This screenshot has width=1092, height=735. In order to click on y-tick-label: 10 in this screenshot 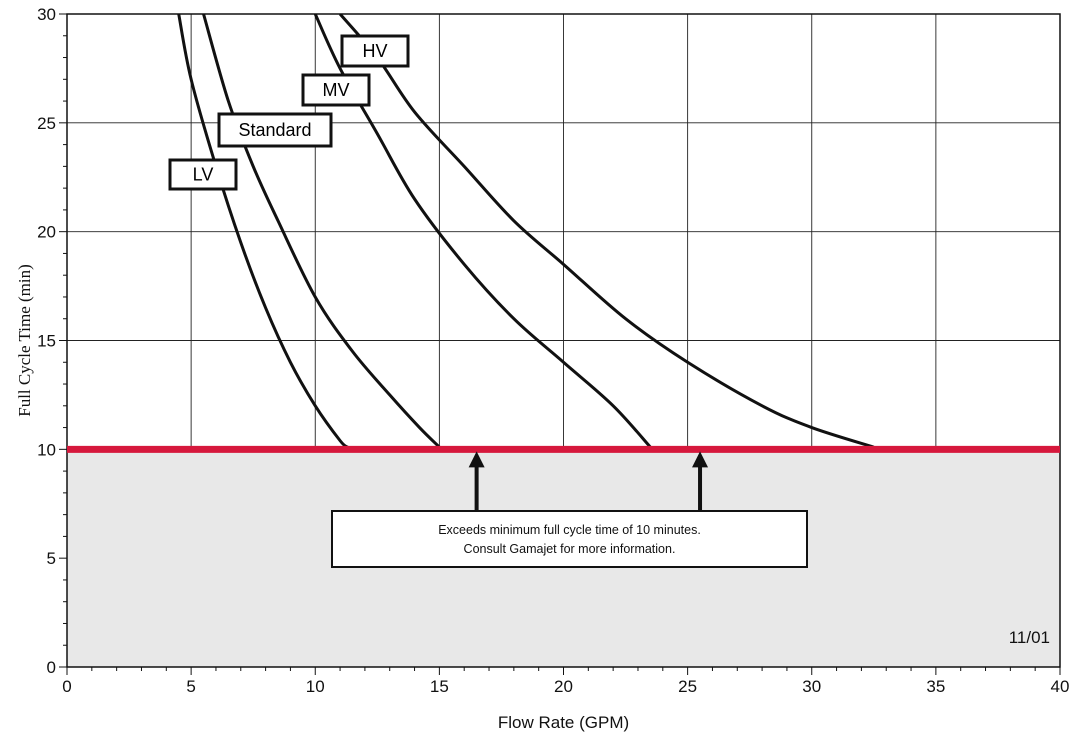, I will do `click(46, 449)`.